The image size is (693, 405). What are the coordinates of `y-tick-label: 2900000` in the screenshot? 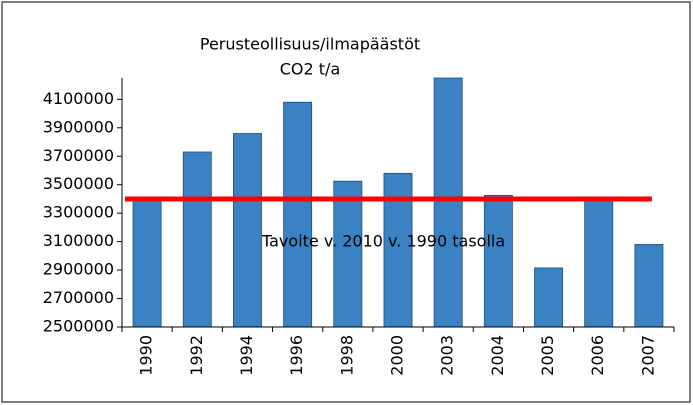 It's located at (78, 269).